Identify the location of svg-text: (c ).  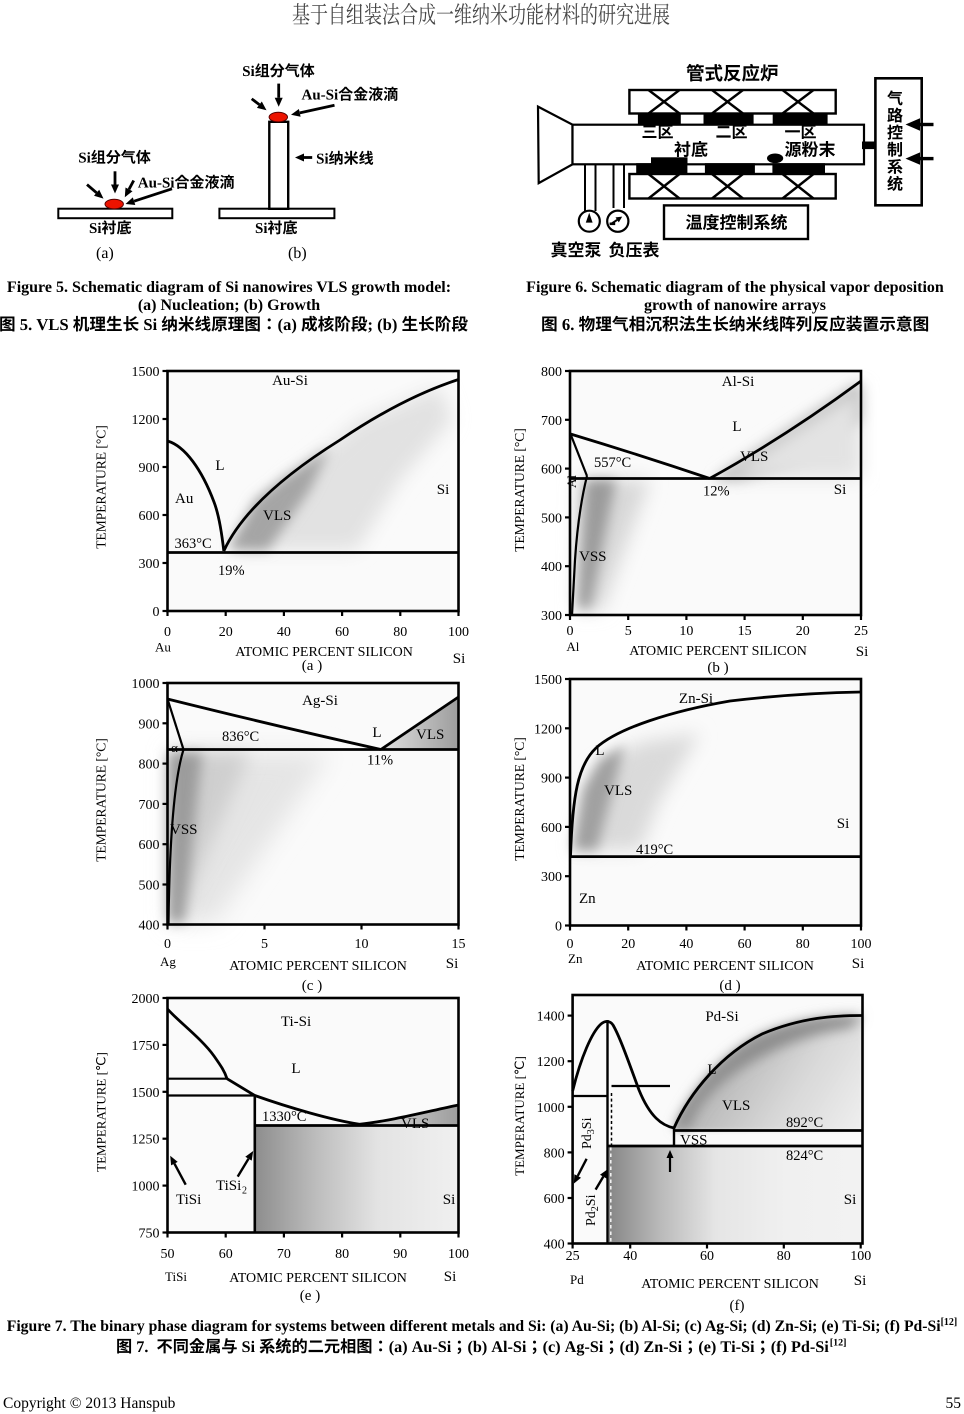
(312, 986).